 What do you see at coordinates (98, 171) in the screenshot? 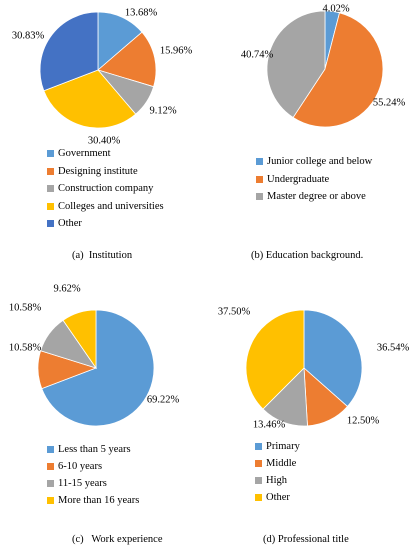
I see `legend-label: Designing institute` at bounding box center [98, 171].